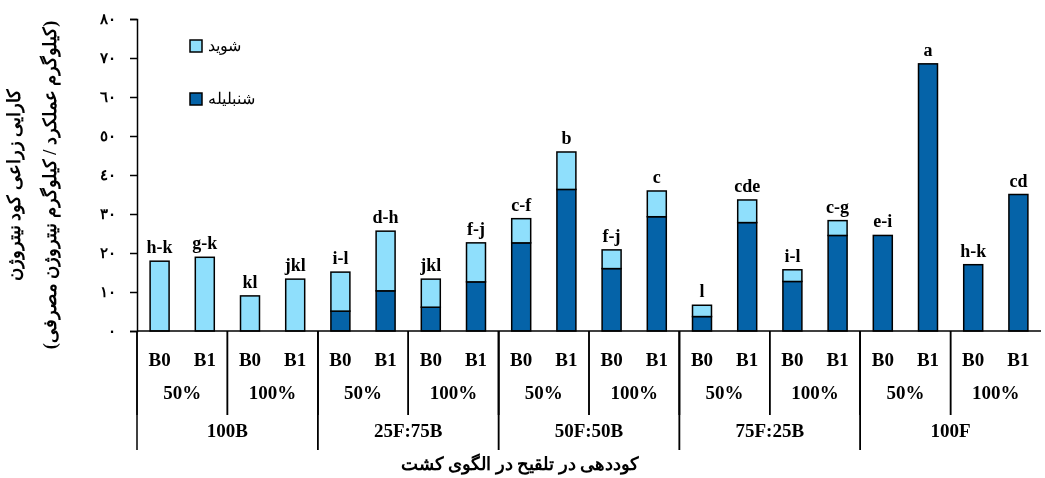 Image resolution: width=1045 pixels, height=478 pixels. I want to click on text: c-g, so click(838, 206).